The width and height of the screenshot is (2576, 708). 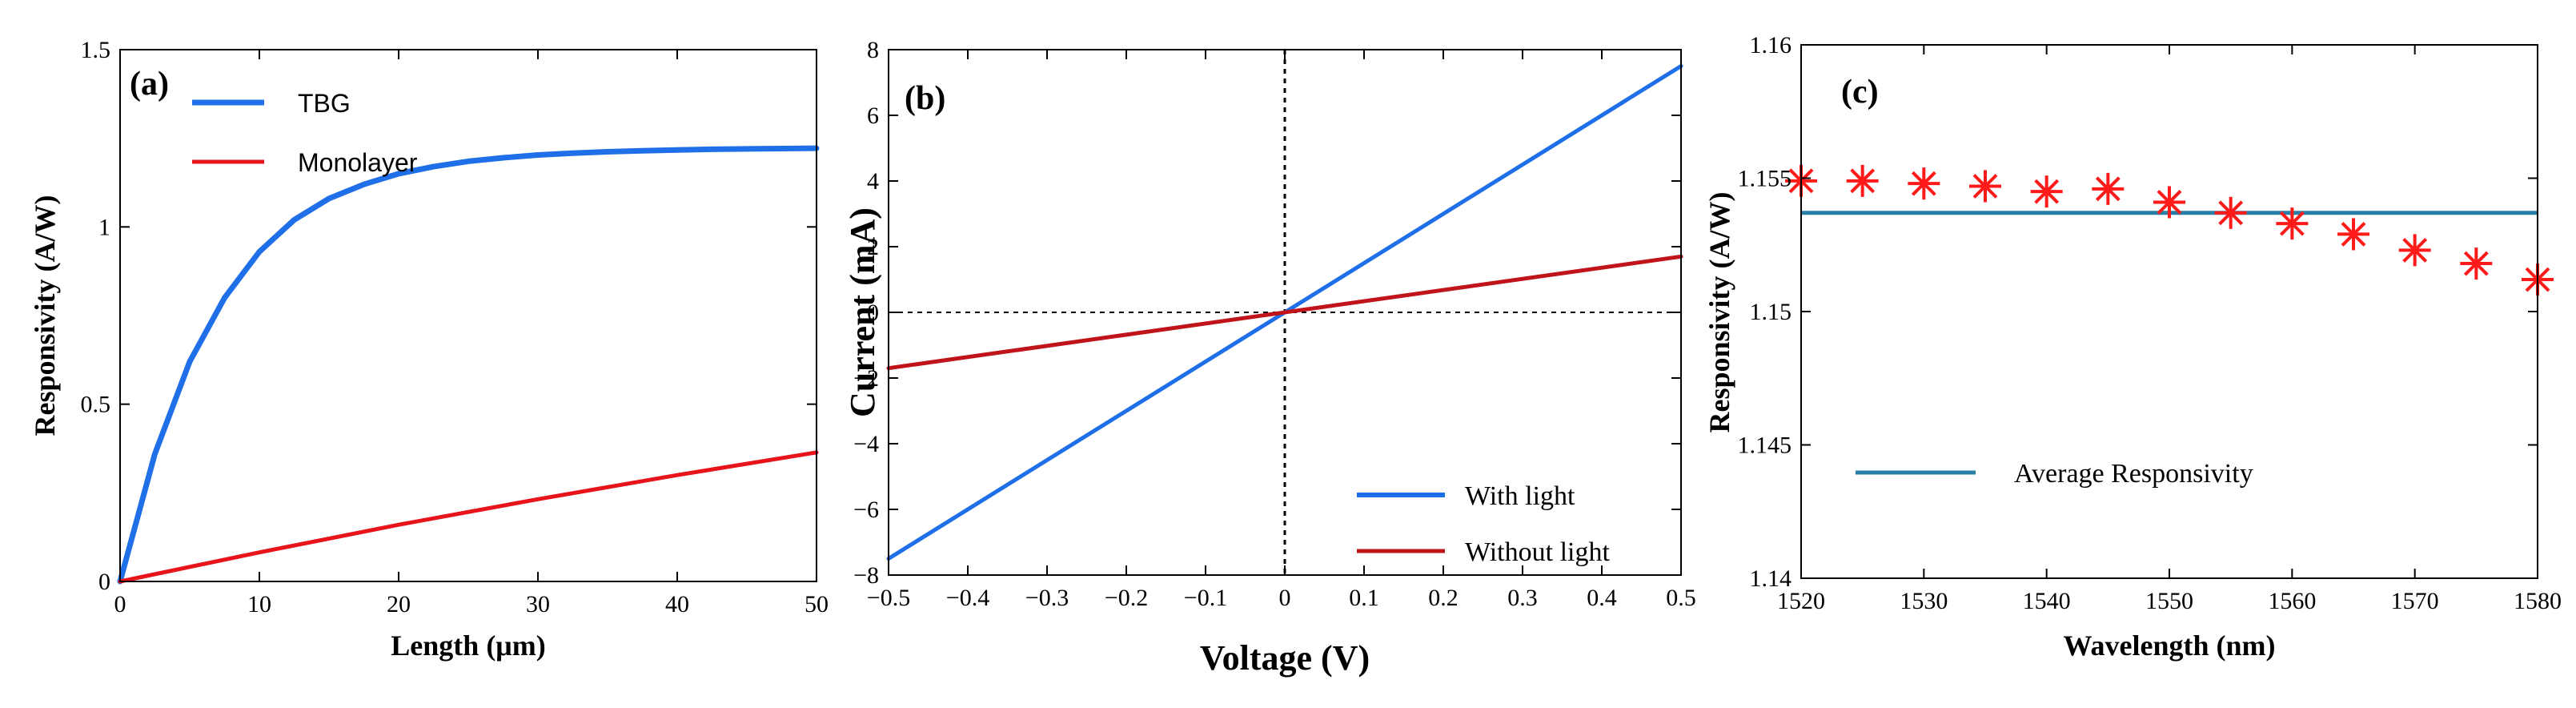 I want to click on panel-a-xtick-label: 30, so click(x=538, y=604).